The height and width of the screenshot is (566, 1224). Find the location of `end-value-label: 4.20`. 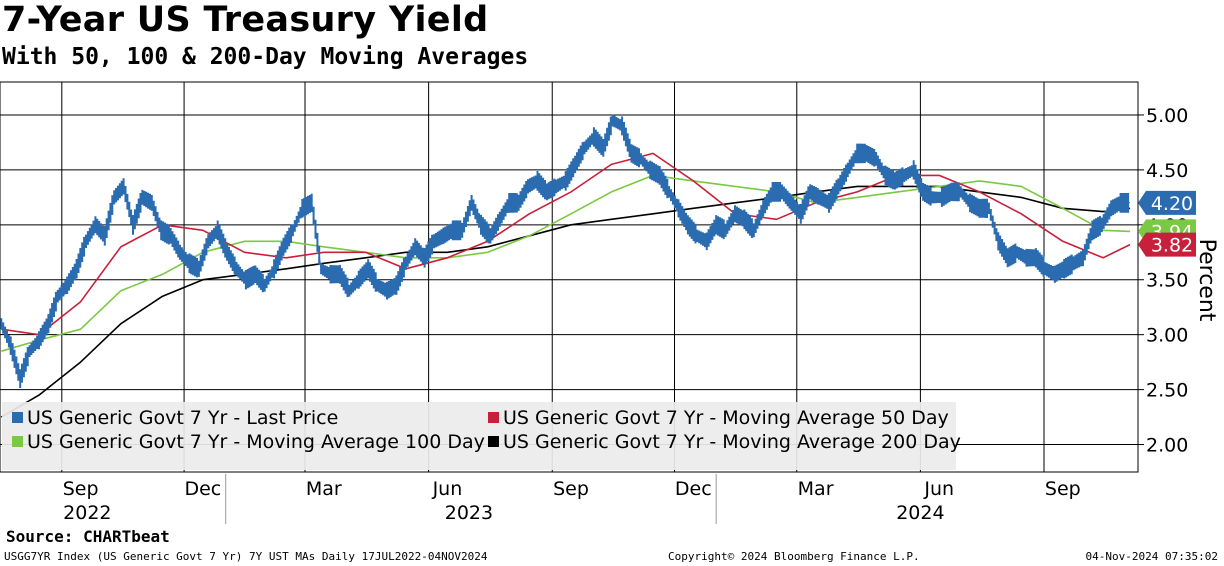

end-value-label: 4.20 is located at coordinates (1167, 202).